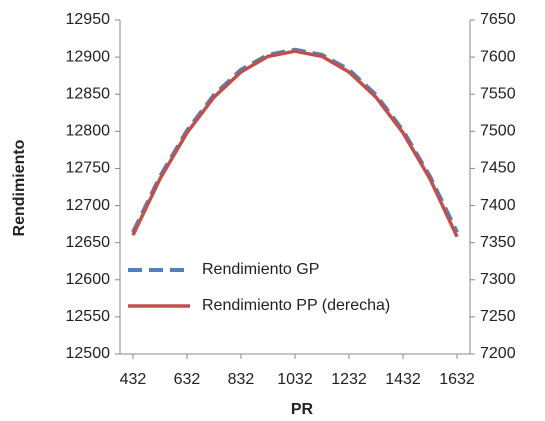  Describe the element at coordinates (403, 379) in the screenshot. I see `x-tick-label: 1432` at that location.